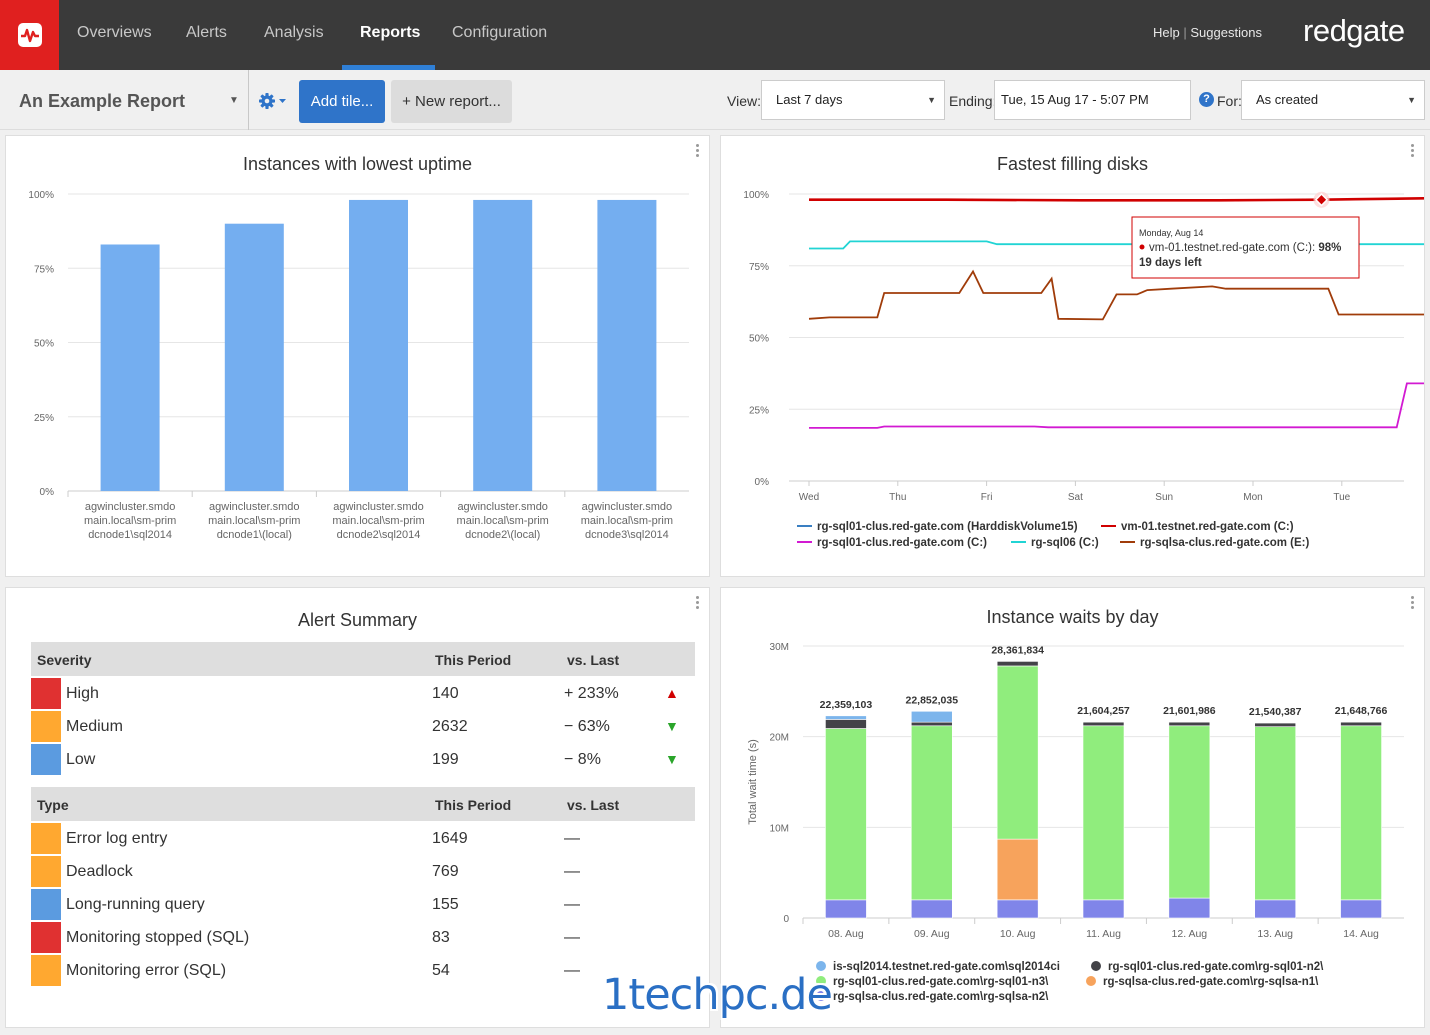 This screenshot has width=1430, height=1035. What do you see at coordinates (450, 726) in the screenshot?
I see `alert-count: 2632` at bounding box center [450, 726].